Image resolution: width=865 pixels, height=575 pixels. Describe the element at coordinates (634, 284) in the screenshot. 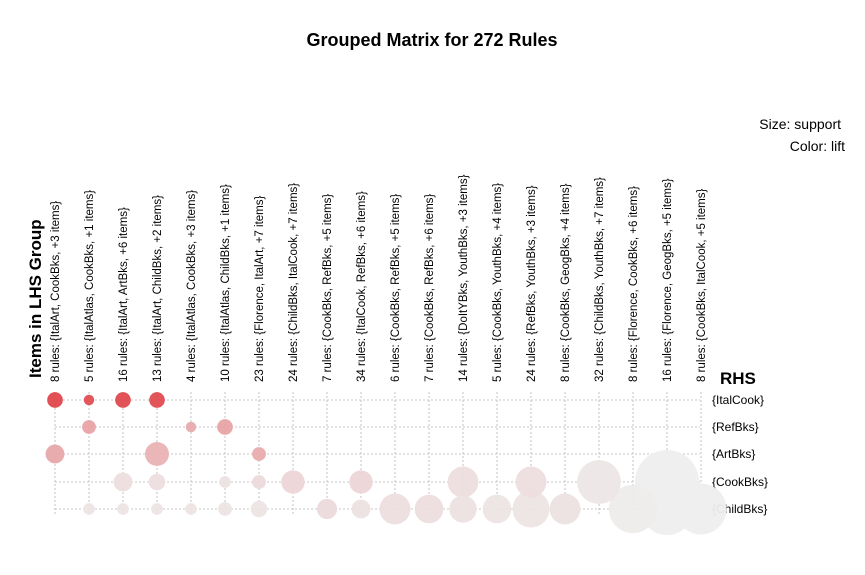

I see `column-label: 8 rules: {Florence, CookBks, +6 items}` at that location.